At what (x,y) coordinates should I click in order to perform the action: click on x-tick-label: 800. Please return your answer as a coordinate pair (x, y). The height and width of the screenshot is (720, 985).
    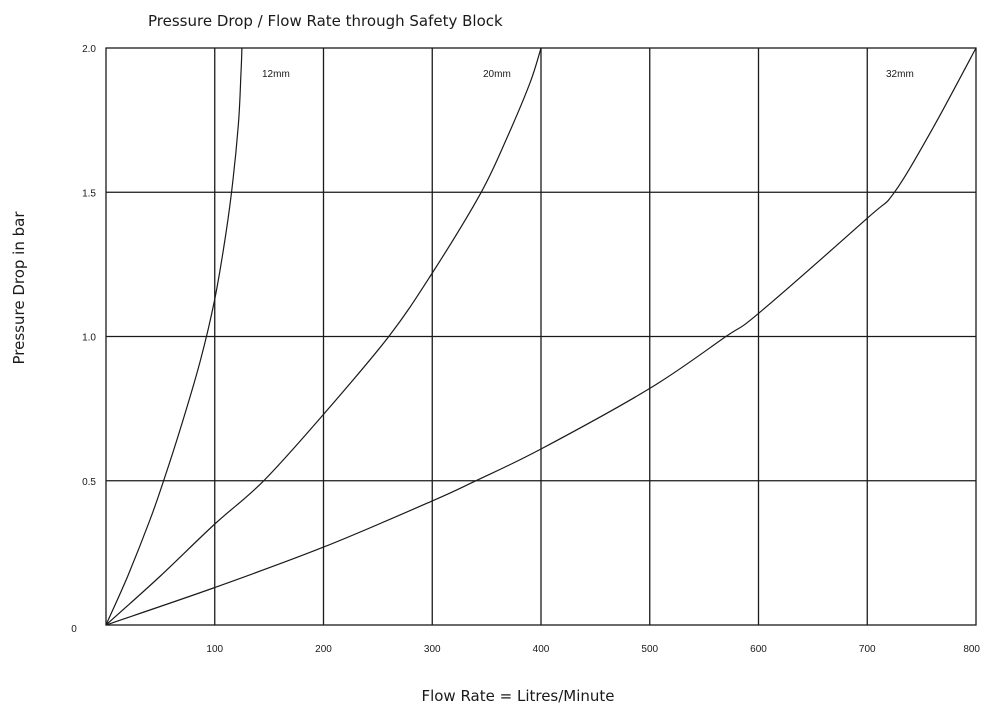
    Looking at the image, I should click on (971, 649).